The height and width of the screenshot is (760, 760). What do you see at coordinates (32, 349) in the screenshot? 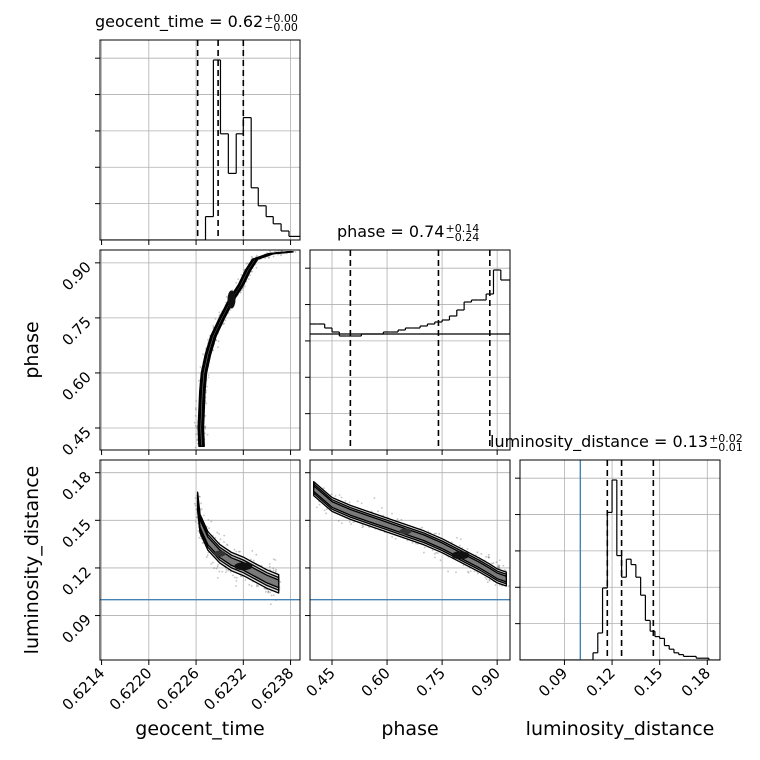
I see `y-axis-label-phase: phase` at bounding box center [32, 349].